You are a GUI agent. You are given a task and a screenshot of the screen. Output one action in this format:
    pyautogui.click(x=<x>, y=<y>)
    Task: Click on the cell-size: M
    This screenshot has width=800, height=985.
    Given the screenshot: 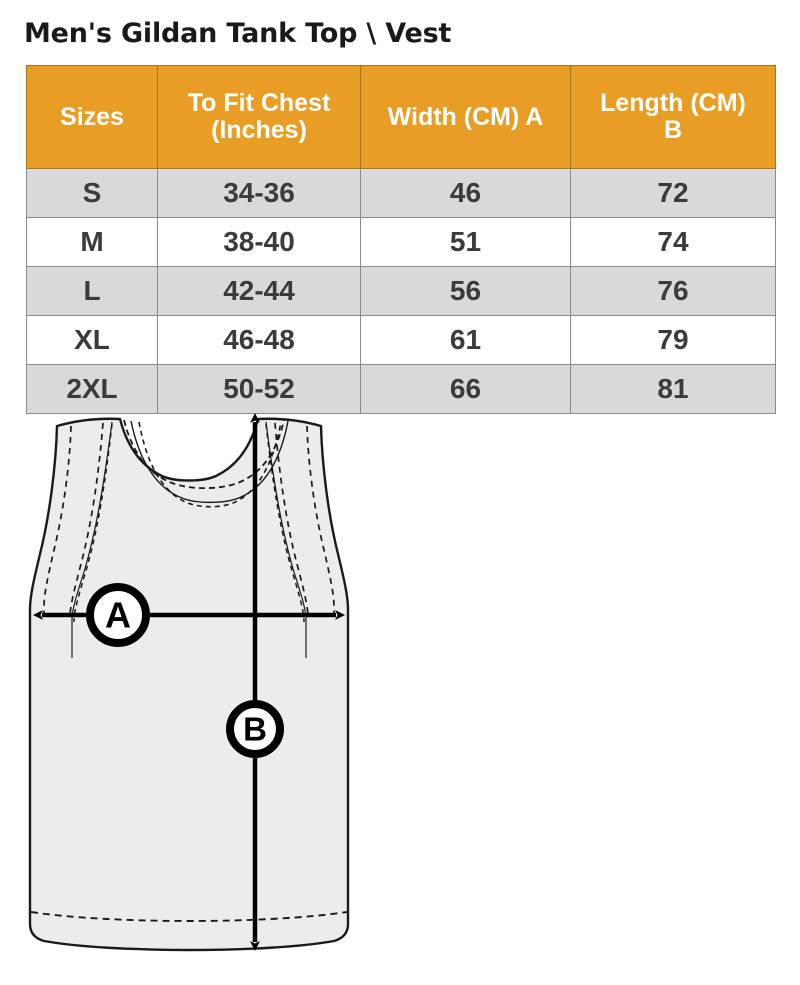 What is the action you would take?
    pyautogui.click(x=92, y=242)
    